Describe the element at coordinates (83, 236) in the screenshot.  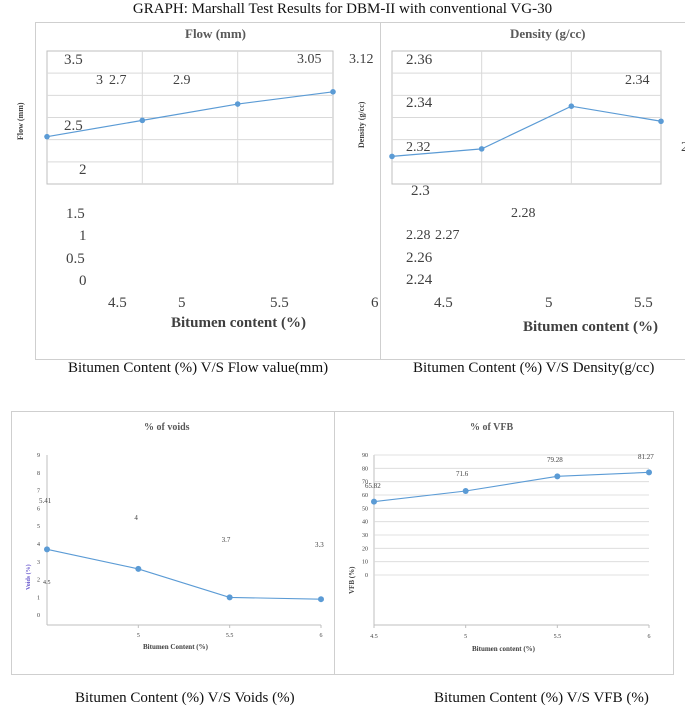
I see `flow-y-tick: 1` at that location.